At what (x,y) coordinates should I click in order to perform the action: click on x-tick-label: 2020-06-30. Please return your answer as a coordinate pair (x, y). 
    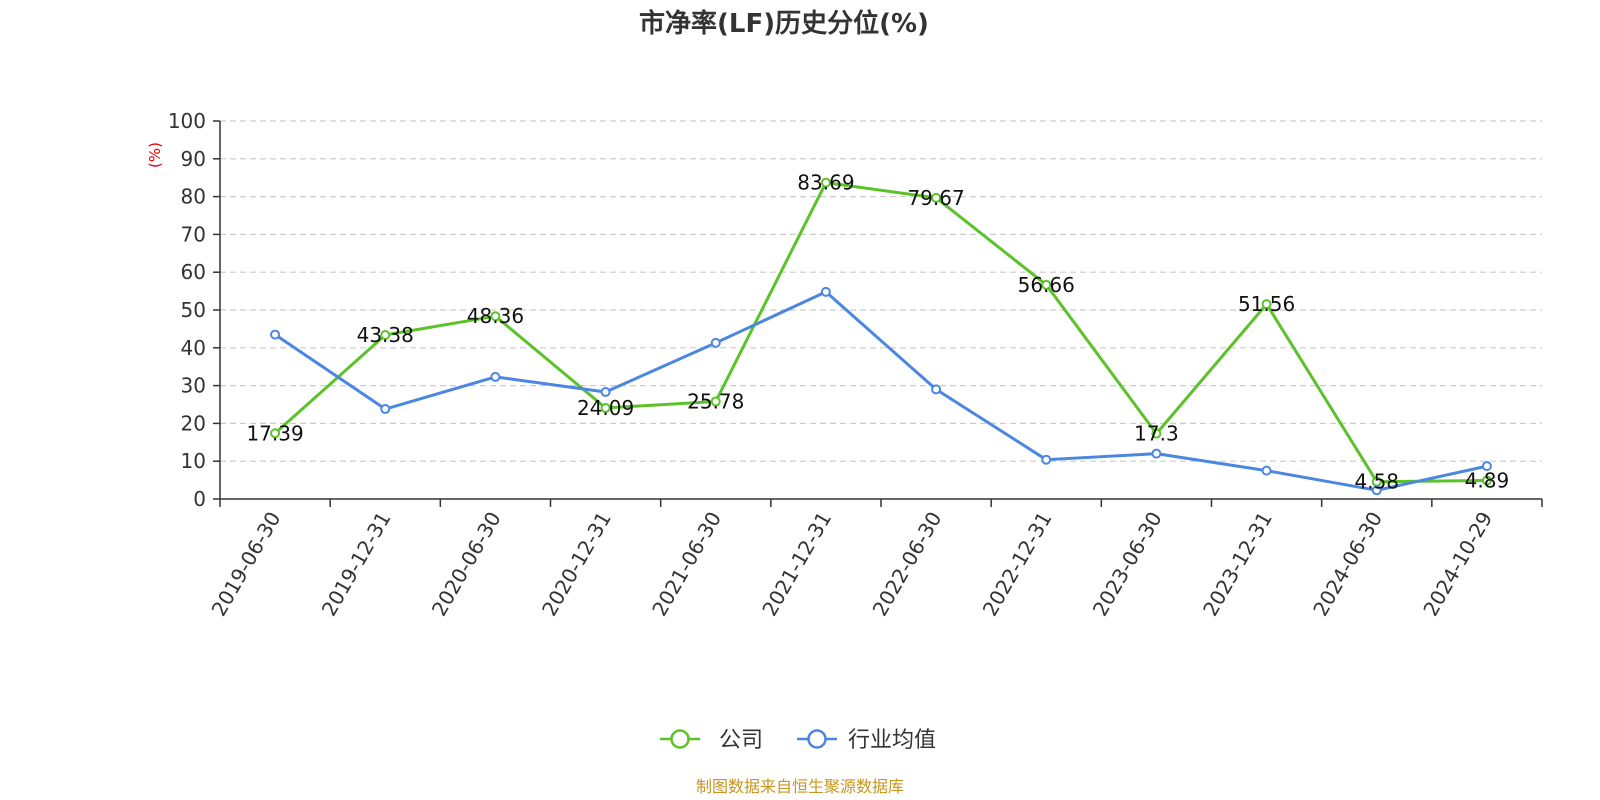
    Looking at the image, I should click on (466, 563).